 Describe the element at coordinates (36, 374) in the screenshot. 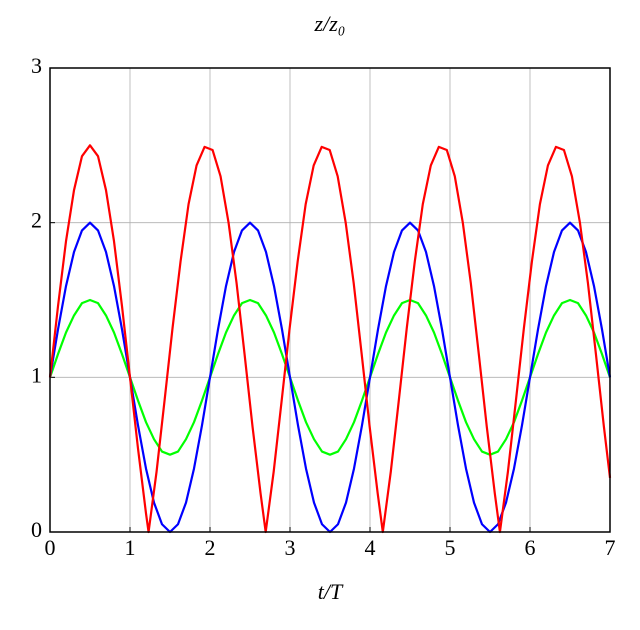

I see `y-tick-label: 1` at that location.